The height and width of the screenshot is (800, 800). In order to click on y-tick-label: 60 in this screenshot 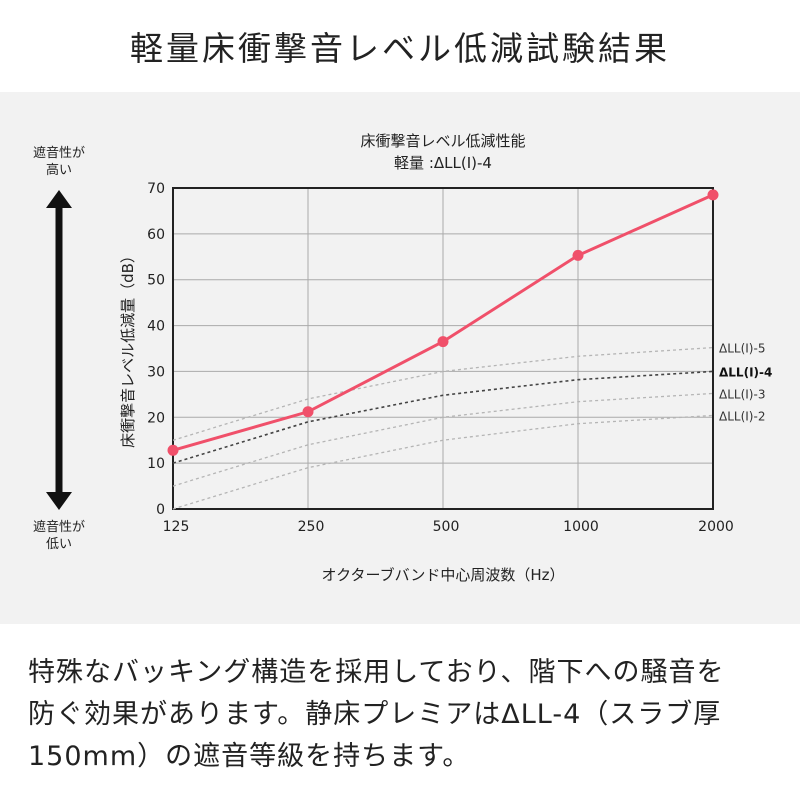, I will do `click(156, 235)`.